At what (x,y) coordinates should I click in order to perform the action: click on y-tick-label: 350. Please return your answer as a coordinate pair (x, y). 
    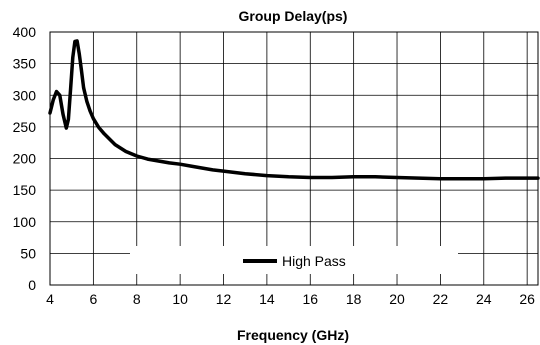
    Looking at the image, I should click on (25, 64).